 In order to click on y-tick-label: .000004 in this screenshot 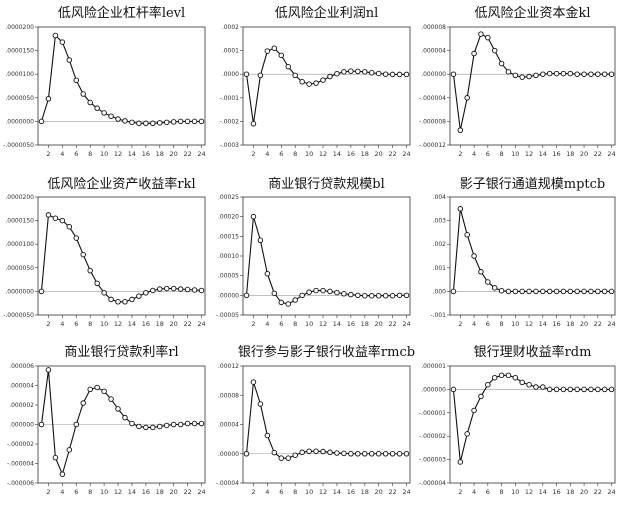, I will do `click(21, 386)`.